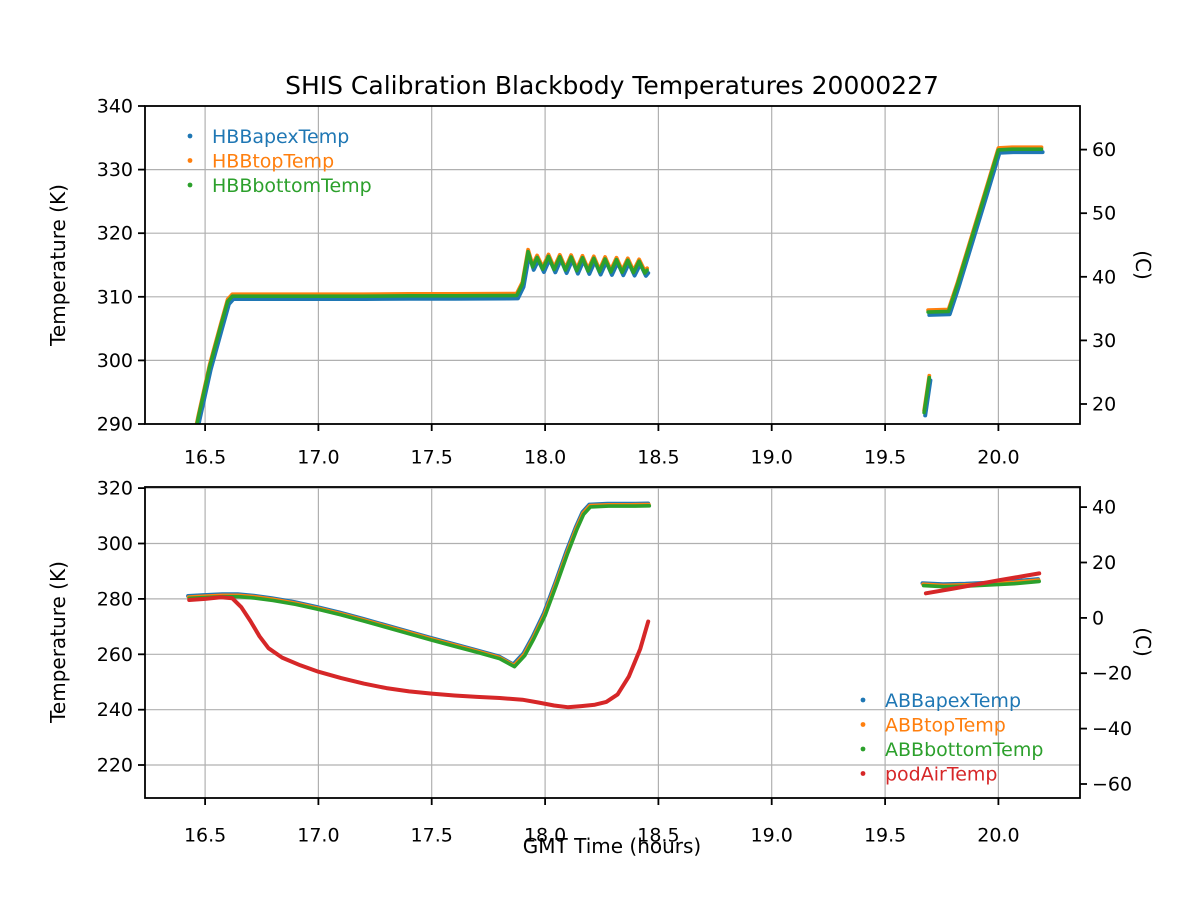 The image size is (1200, 900). I want to click on y-tick-label: 240, so click(115, 710).